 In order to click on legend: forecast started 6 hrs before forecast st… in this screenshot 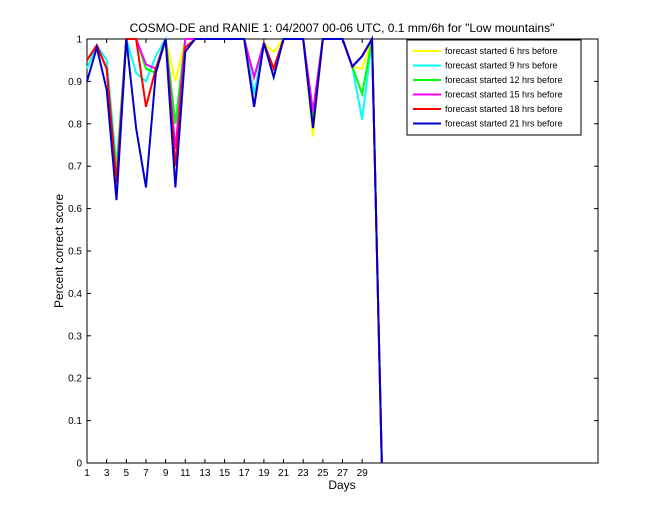, I will do `click(494, 87)`.